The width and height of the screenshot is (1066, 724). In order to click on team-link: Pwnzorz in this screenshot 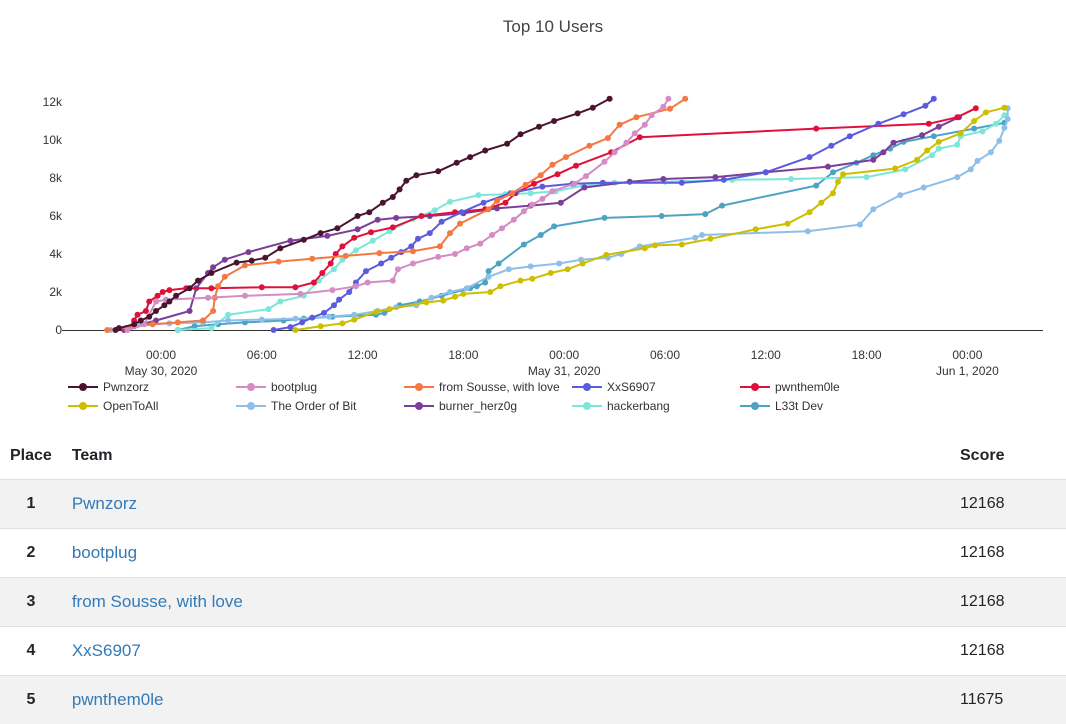, I will do `click(104, 503)`.